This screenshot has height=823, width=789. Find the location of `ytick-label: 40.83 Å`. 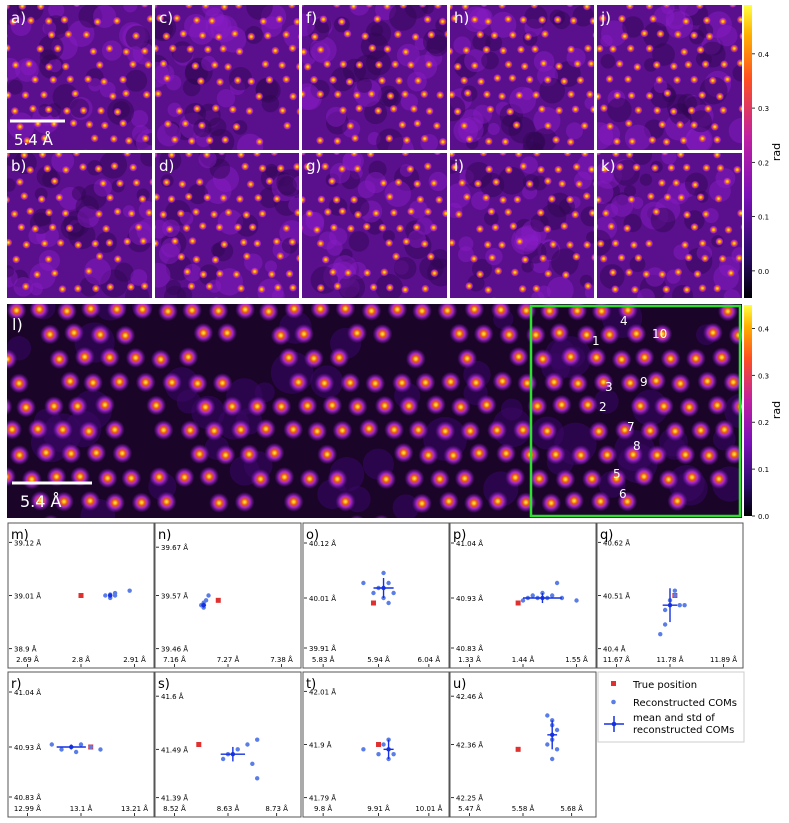

ytick-label: 40.83 Å is located at coordinates (27, 797).